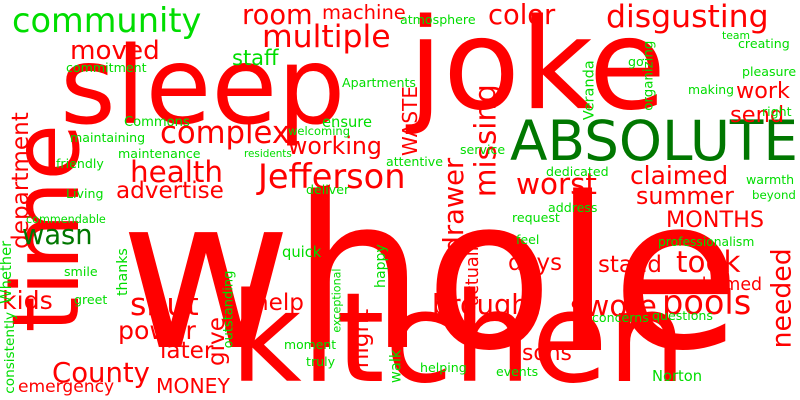 The image size is (800, 400). I want to click on word: welcoming, so click(319, 131).